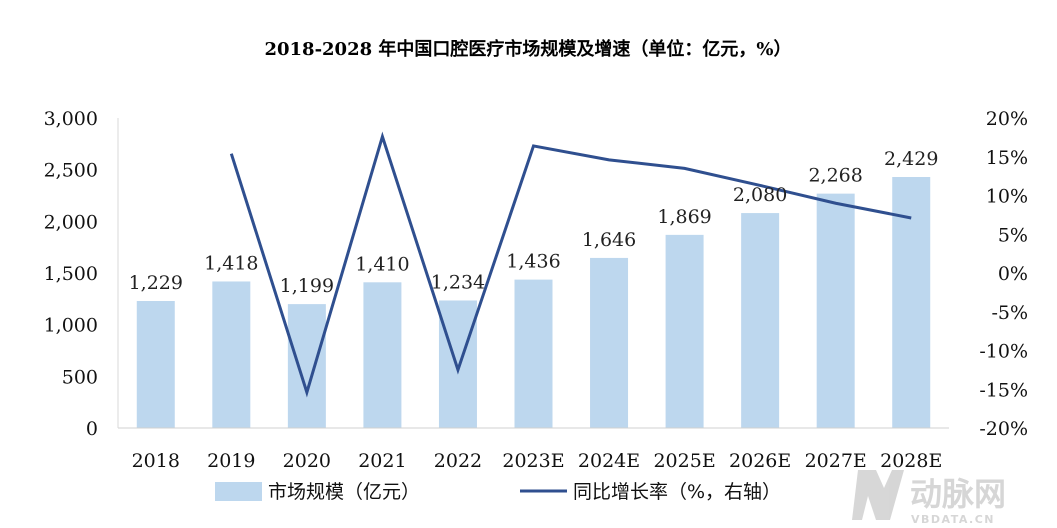  What do you see at coordinates (1003, 390) in the screenshot?
I see `right-y-tick--15: -15%` at bounding box center [1003, 390].